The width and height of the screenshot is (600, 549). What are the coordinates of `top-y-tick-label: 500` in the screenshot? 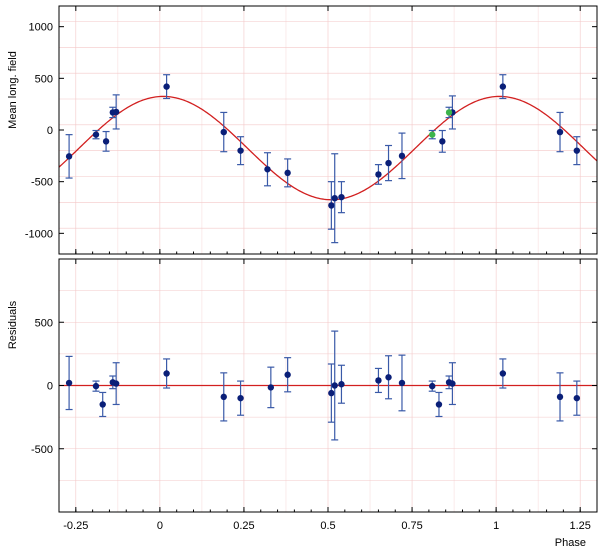 It's located at (44, 79).